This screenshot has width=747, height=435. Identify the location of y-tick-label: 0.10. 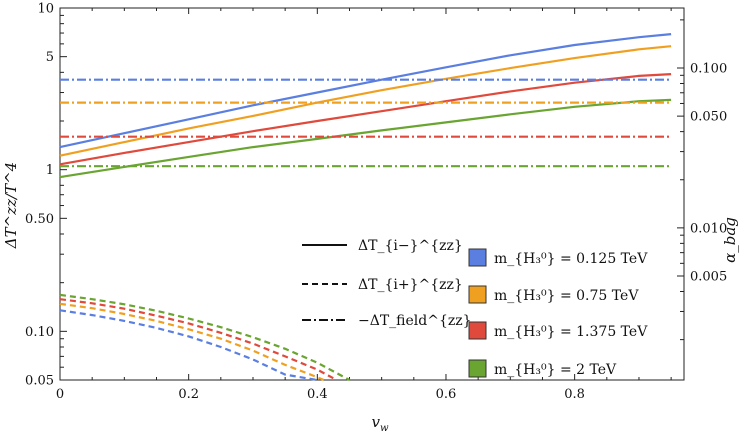
(39, 332).